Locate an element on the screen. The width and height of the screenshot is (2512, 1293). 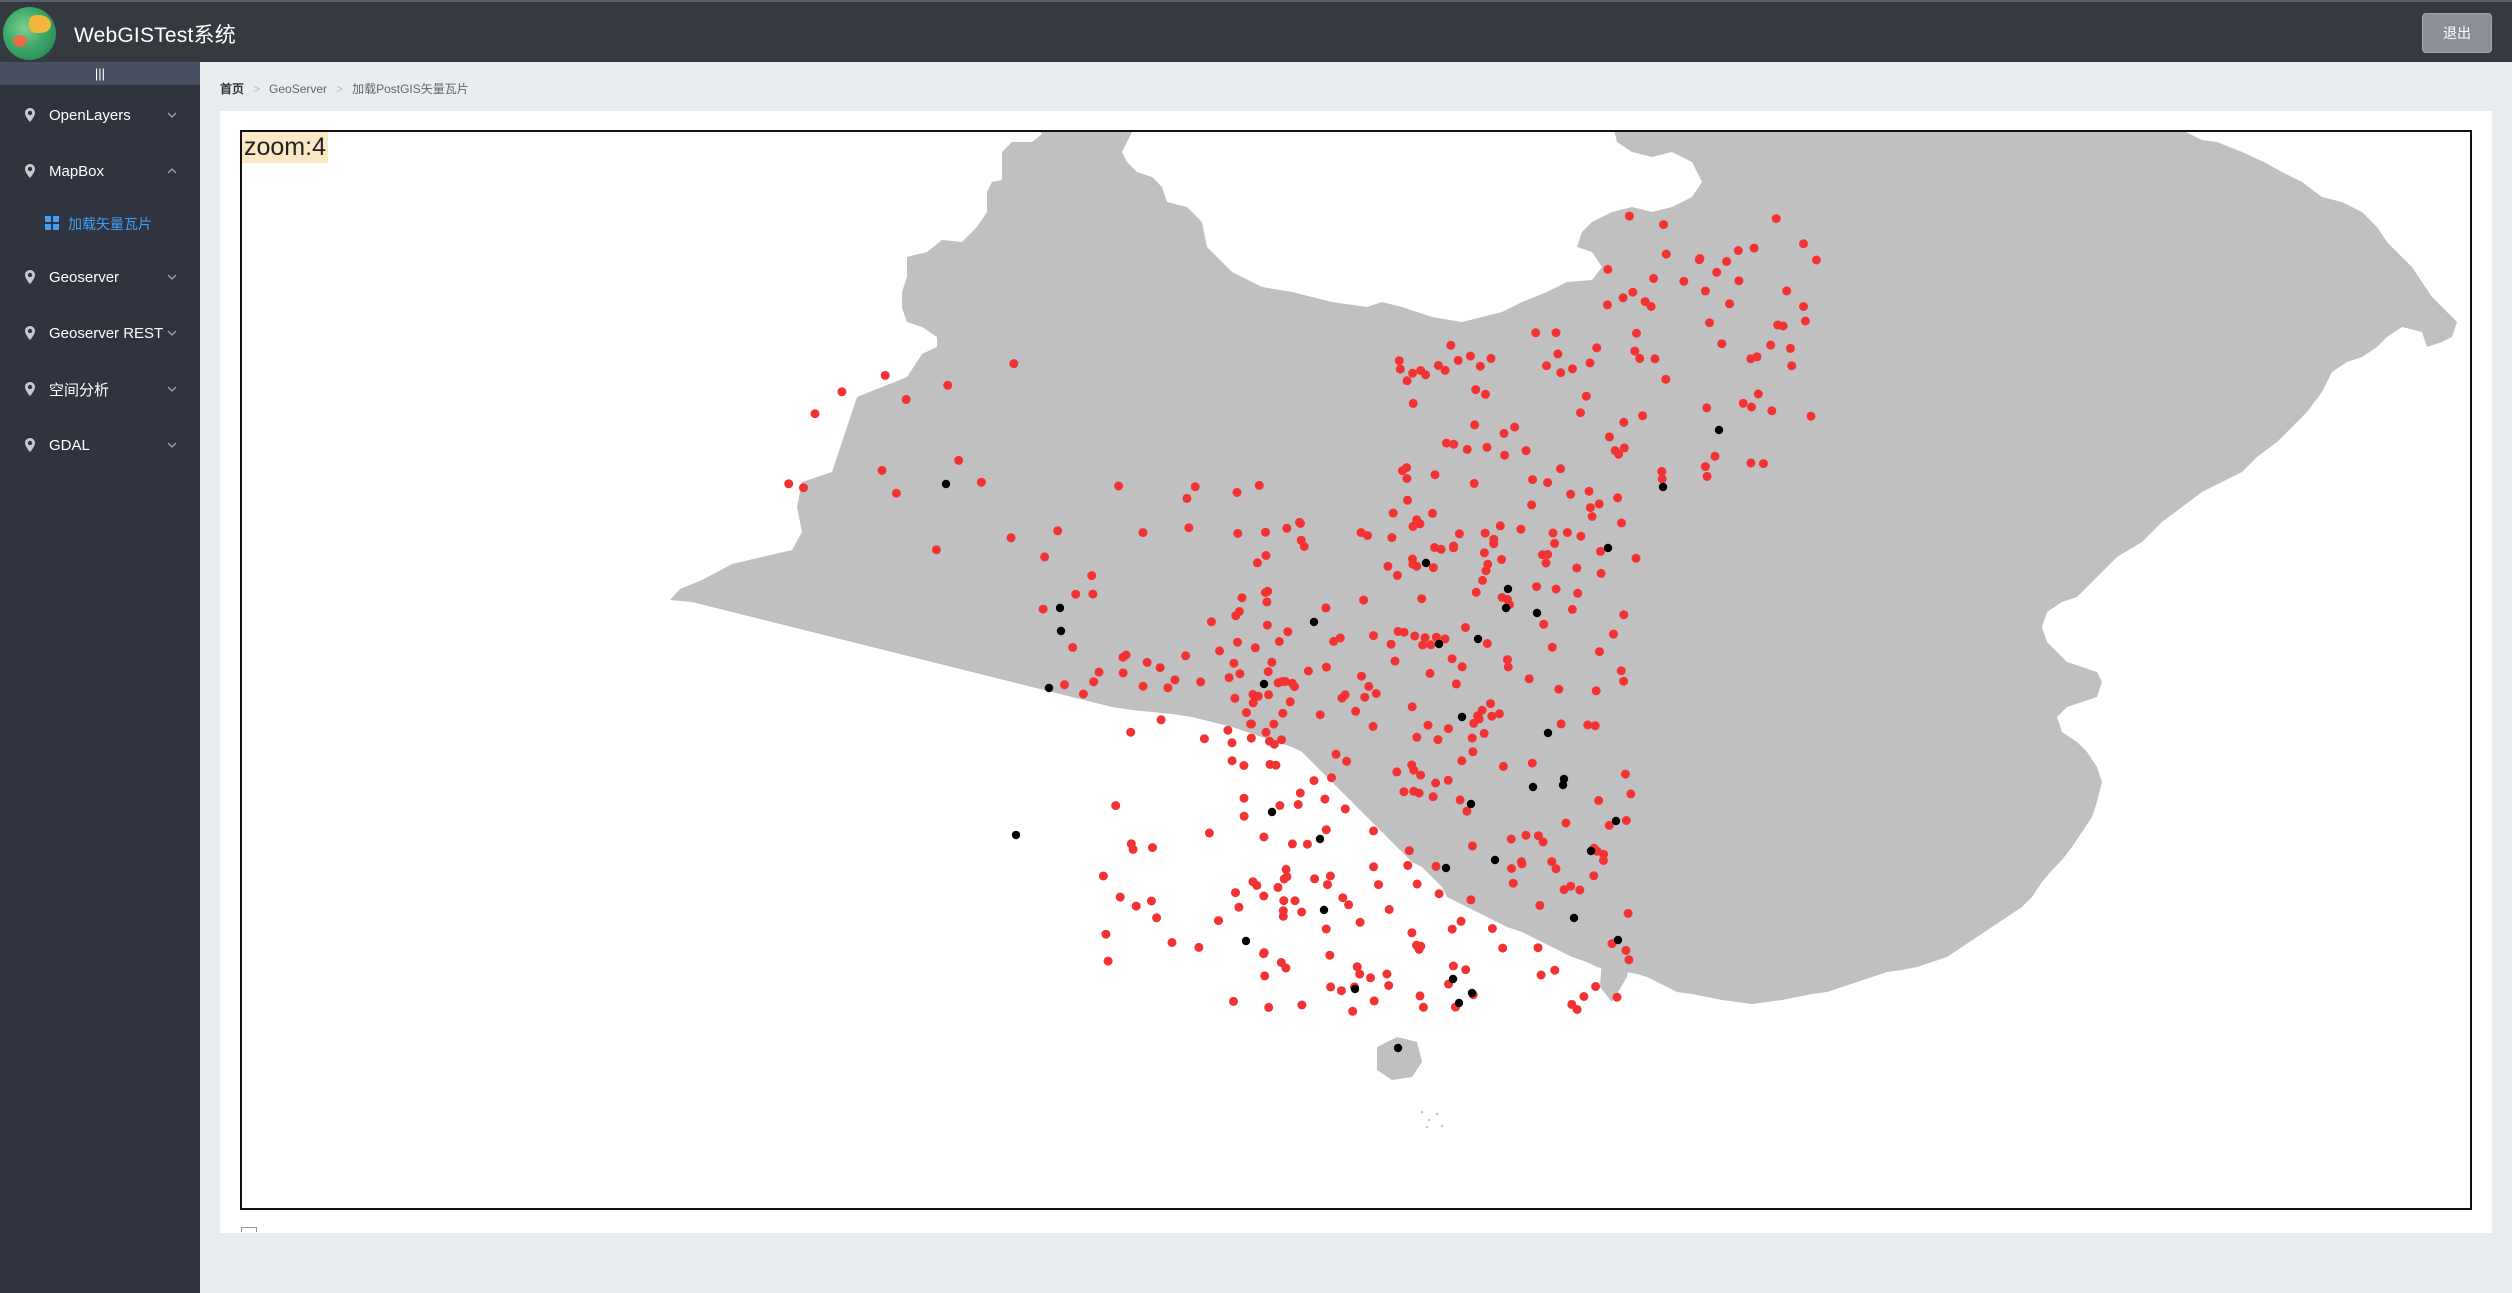
logout-button: 退出 is located at coordinates (2457, 33).